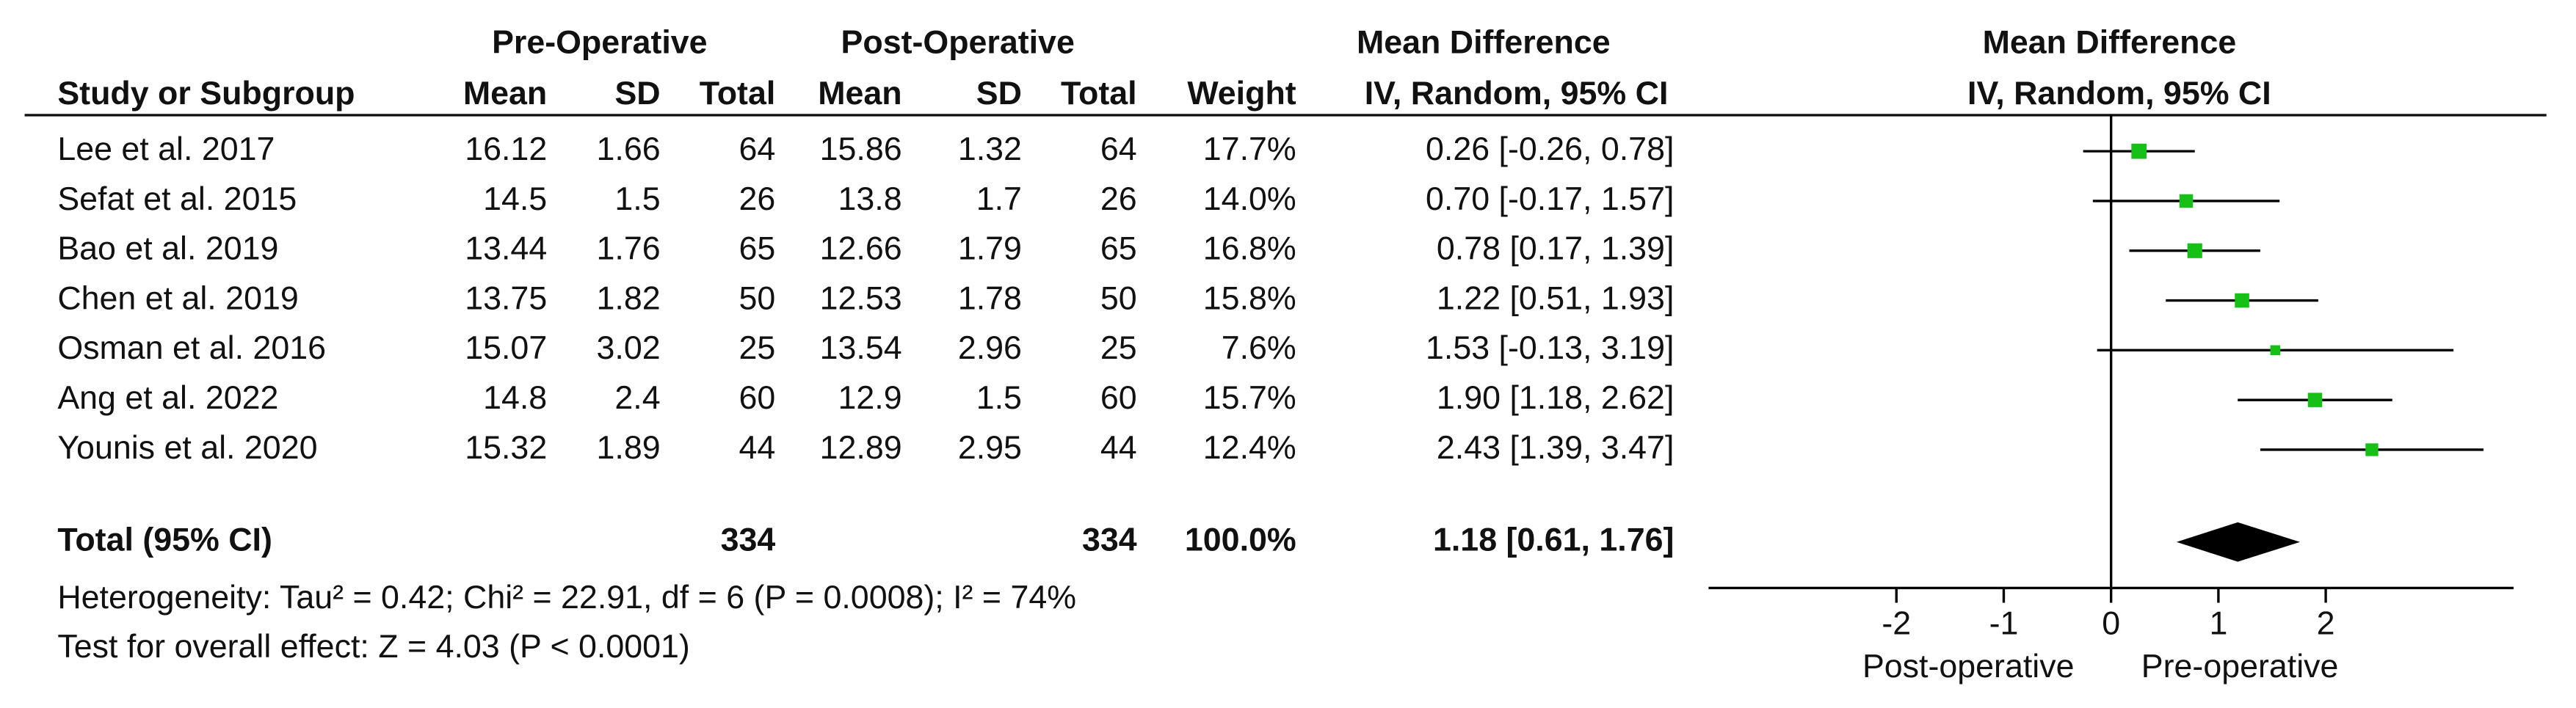  What do you see at coordinates (629, 298) in the screenshot?
I see `cell: 1.82` at bounding box center [629, 298].